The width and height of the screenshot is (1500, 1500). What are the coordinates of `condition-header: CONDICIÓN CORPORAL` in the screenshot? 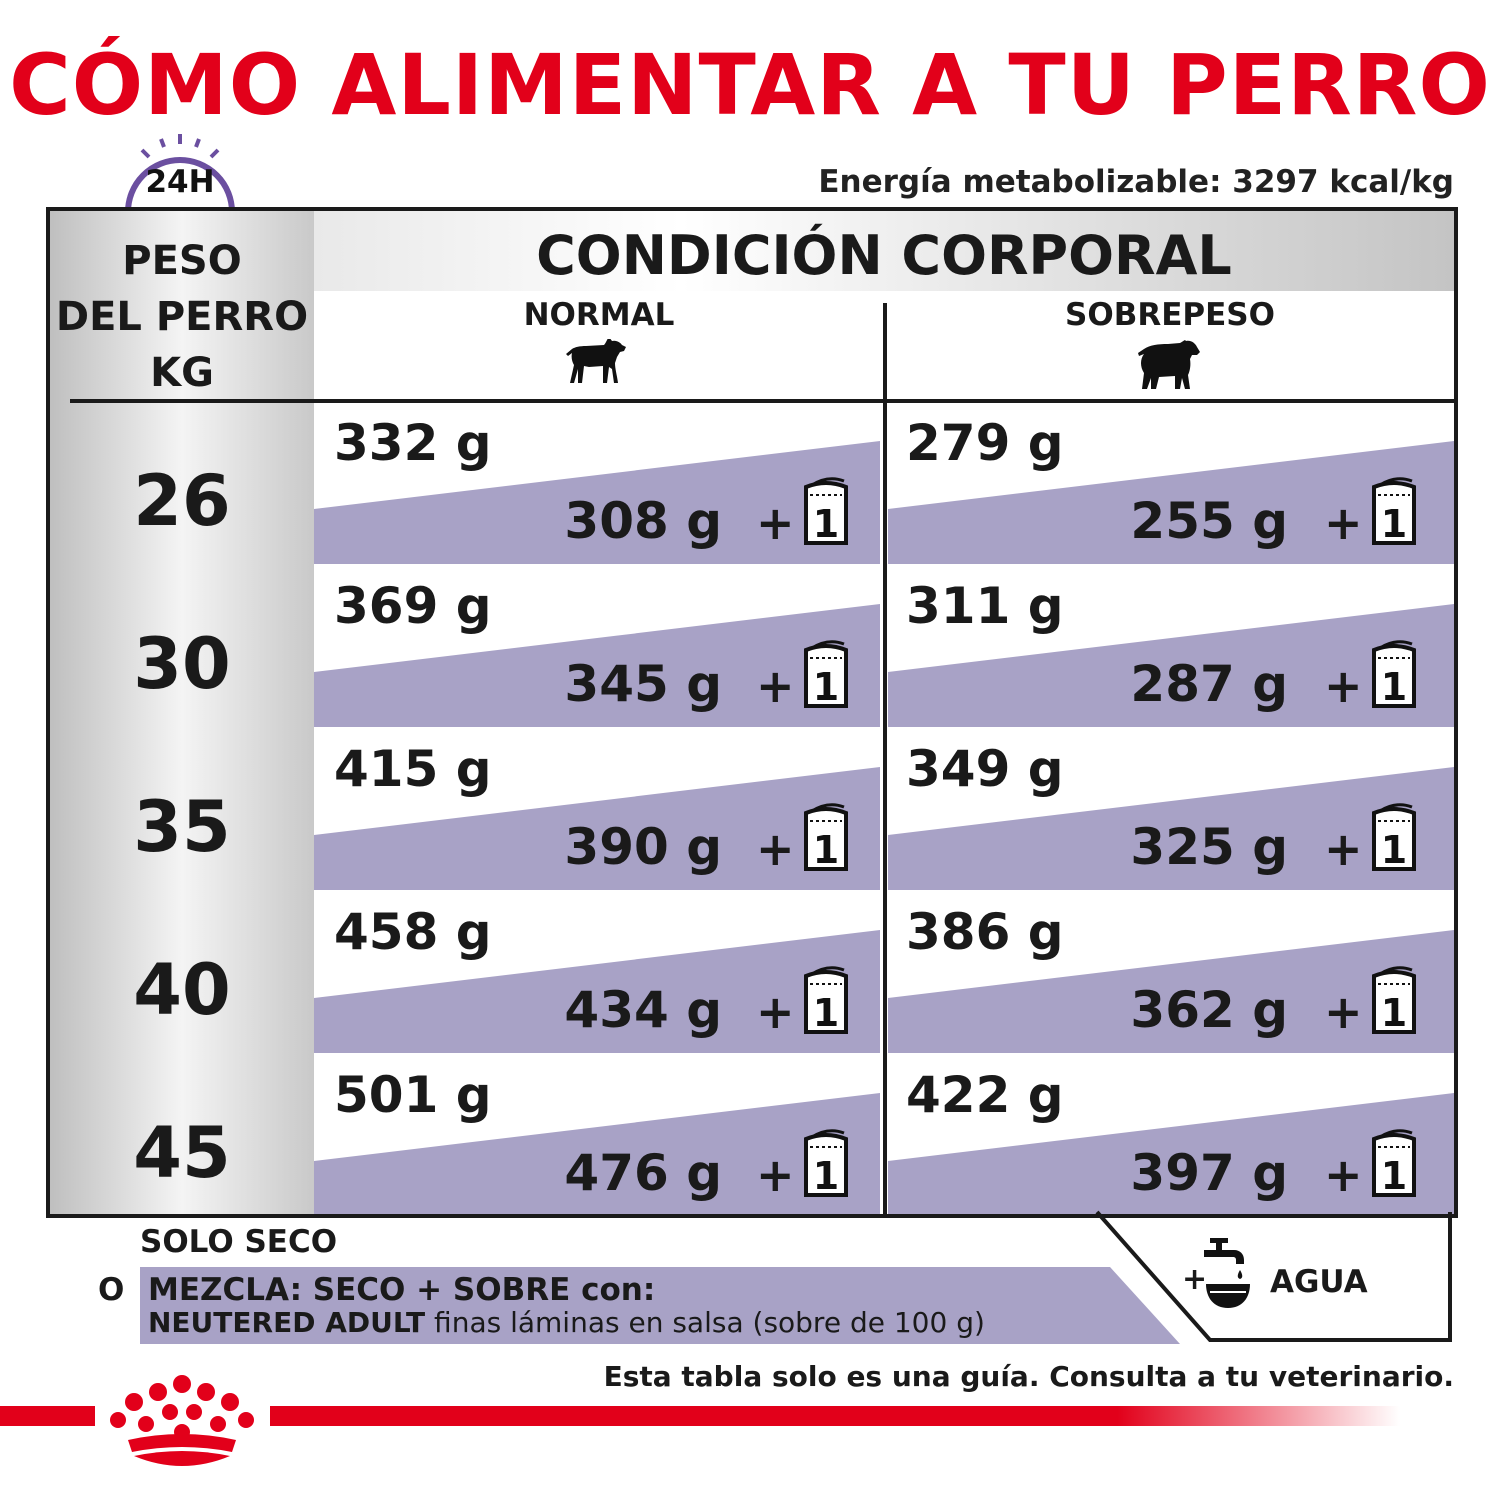 It's located at (884, 255).